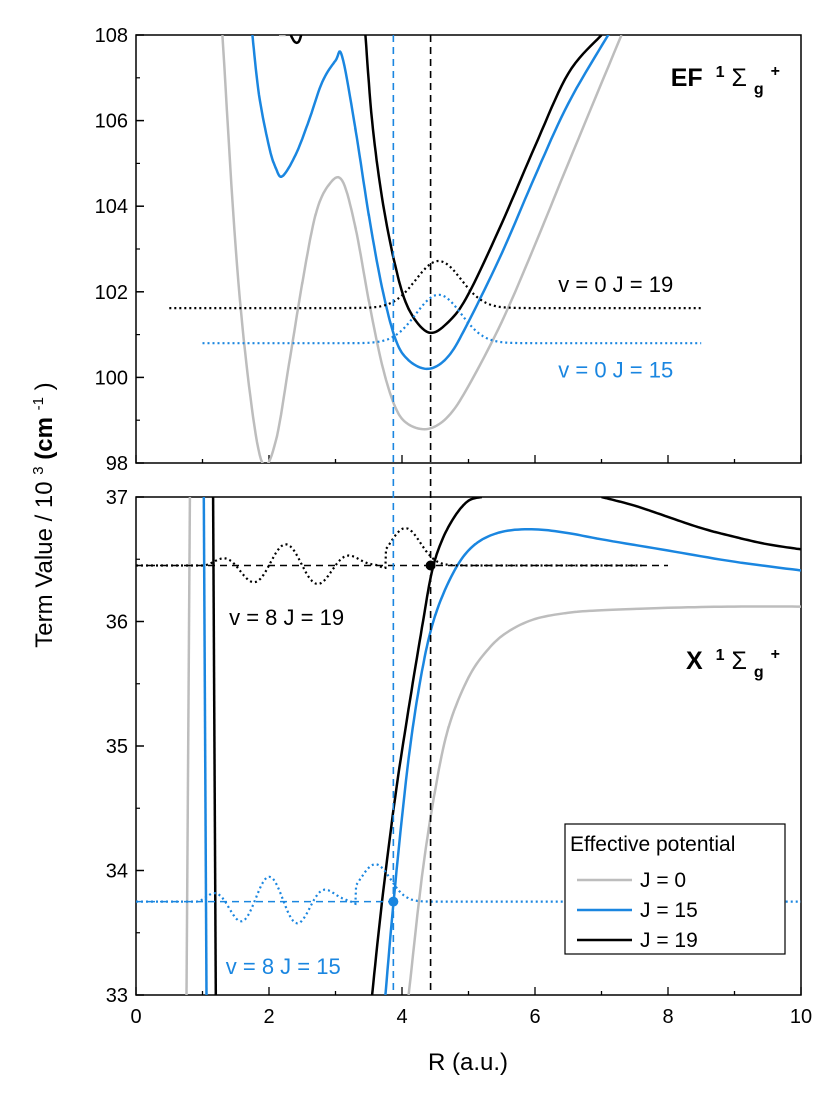 The height and width of the screenshot is (1105, 830). What do you see at coordinates (401, 1017) in the screenshot?
I see `x-tick-label: 4` at bounding box center [401, 1017].